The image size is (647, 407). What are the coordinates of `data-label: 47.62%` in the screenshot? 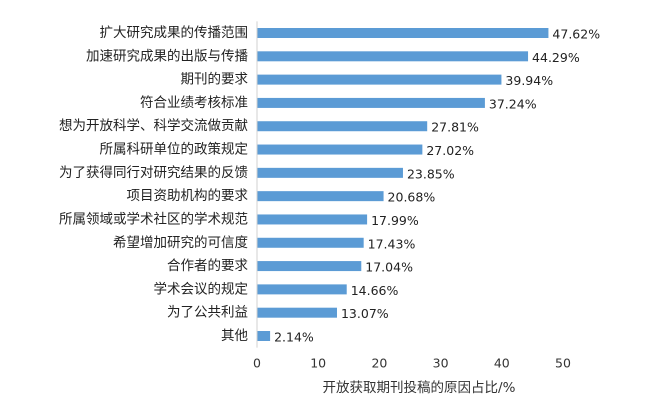 It's located at (576, 34).